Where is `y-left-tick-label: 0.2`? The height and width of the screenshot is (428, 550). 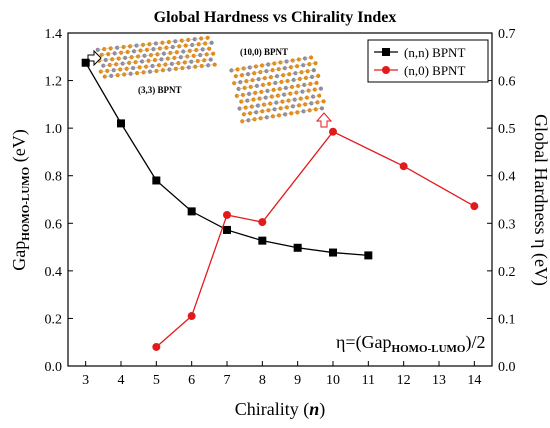
y-left-tick-label: 0.2 is located at coordinates (54, 319).